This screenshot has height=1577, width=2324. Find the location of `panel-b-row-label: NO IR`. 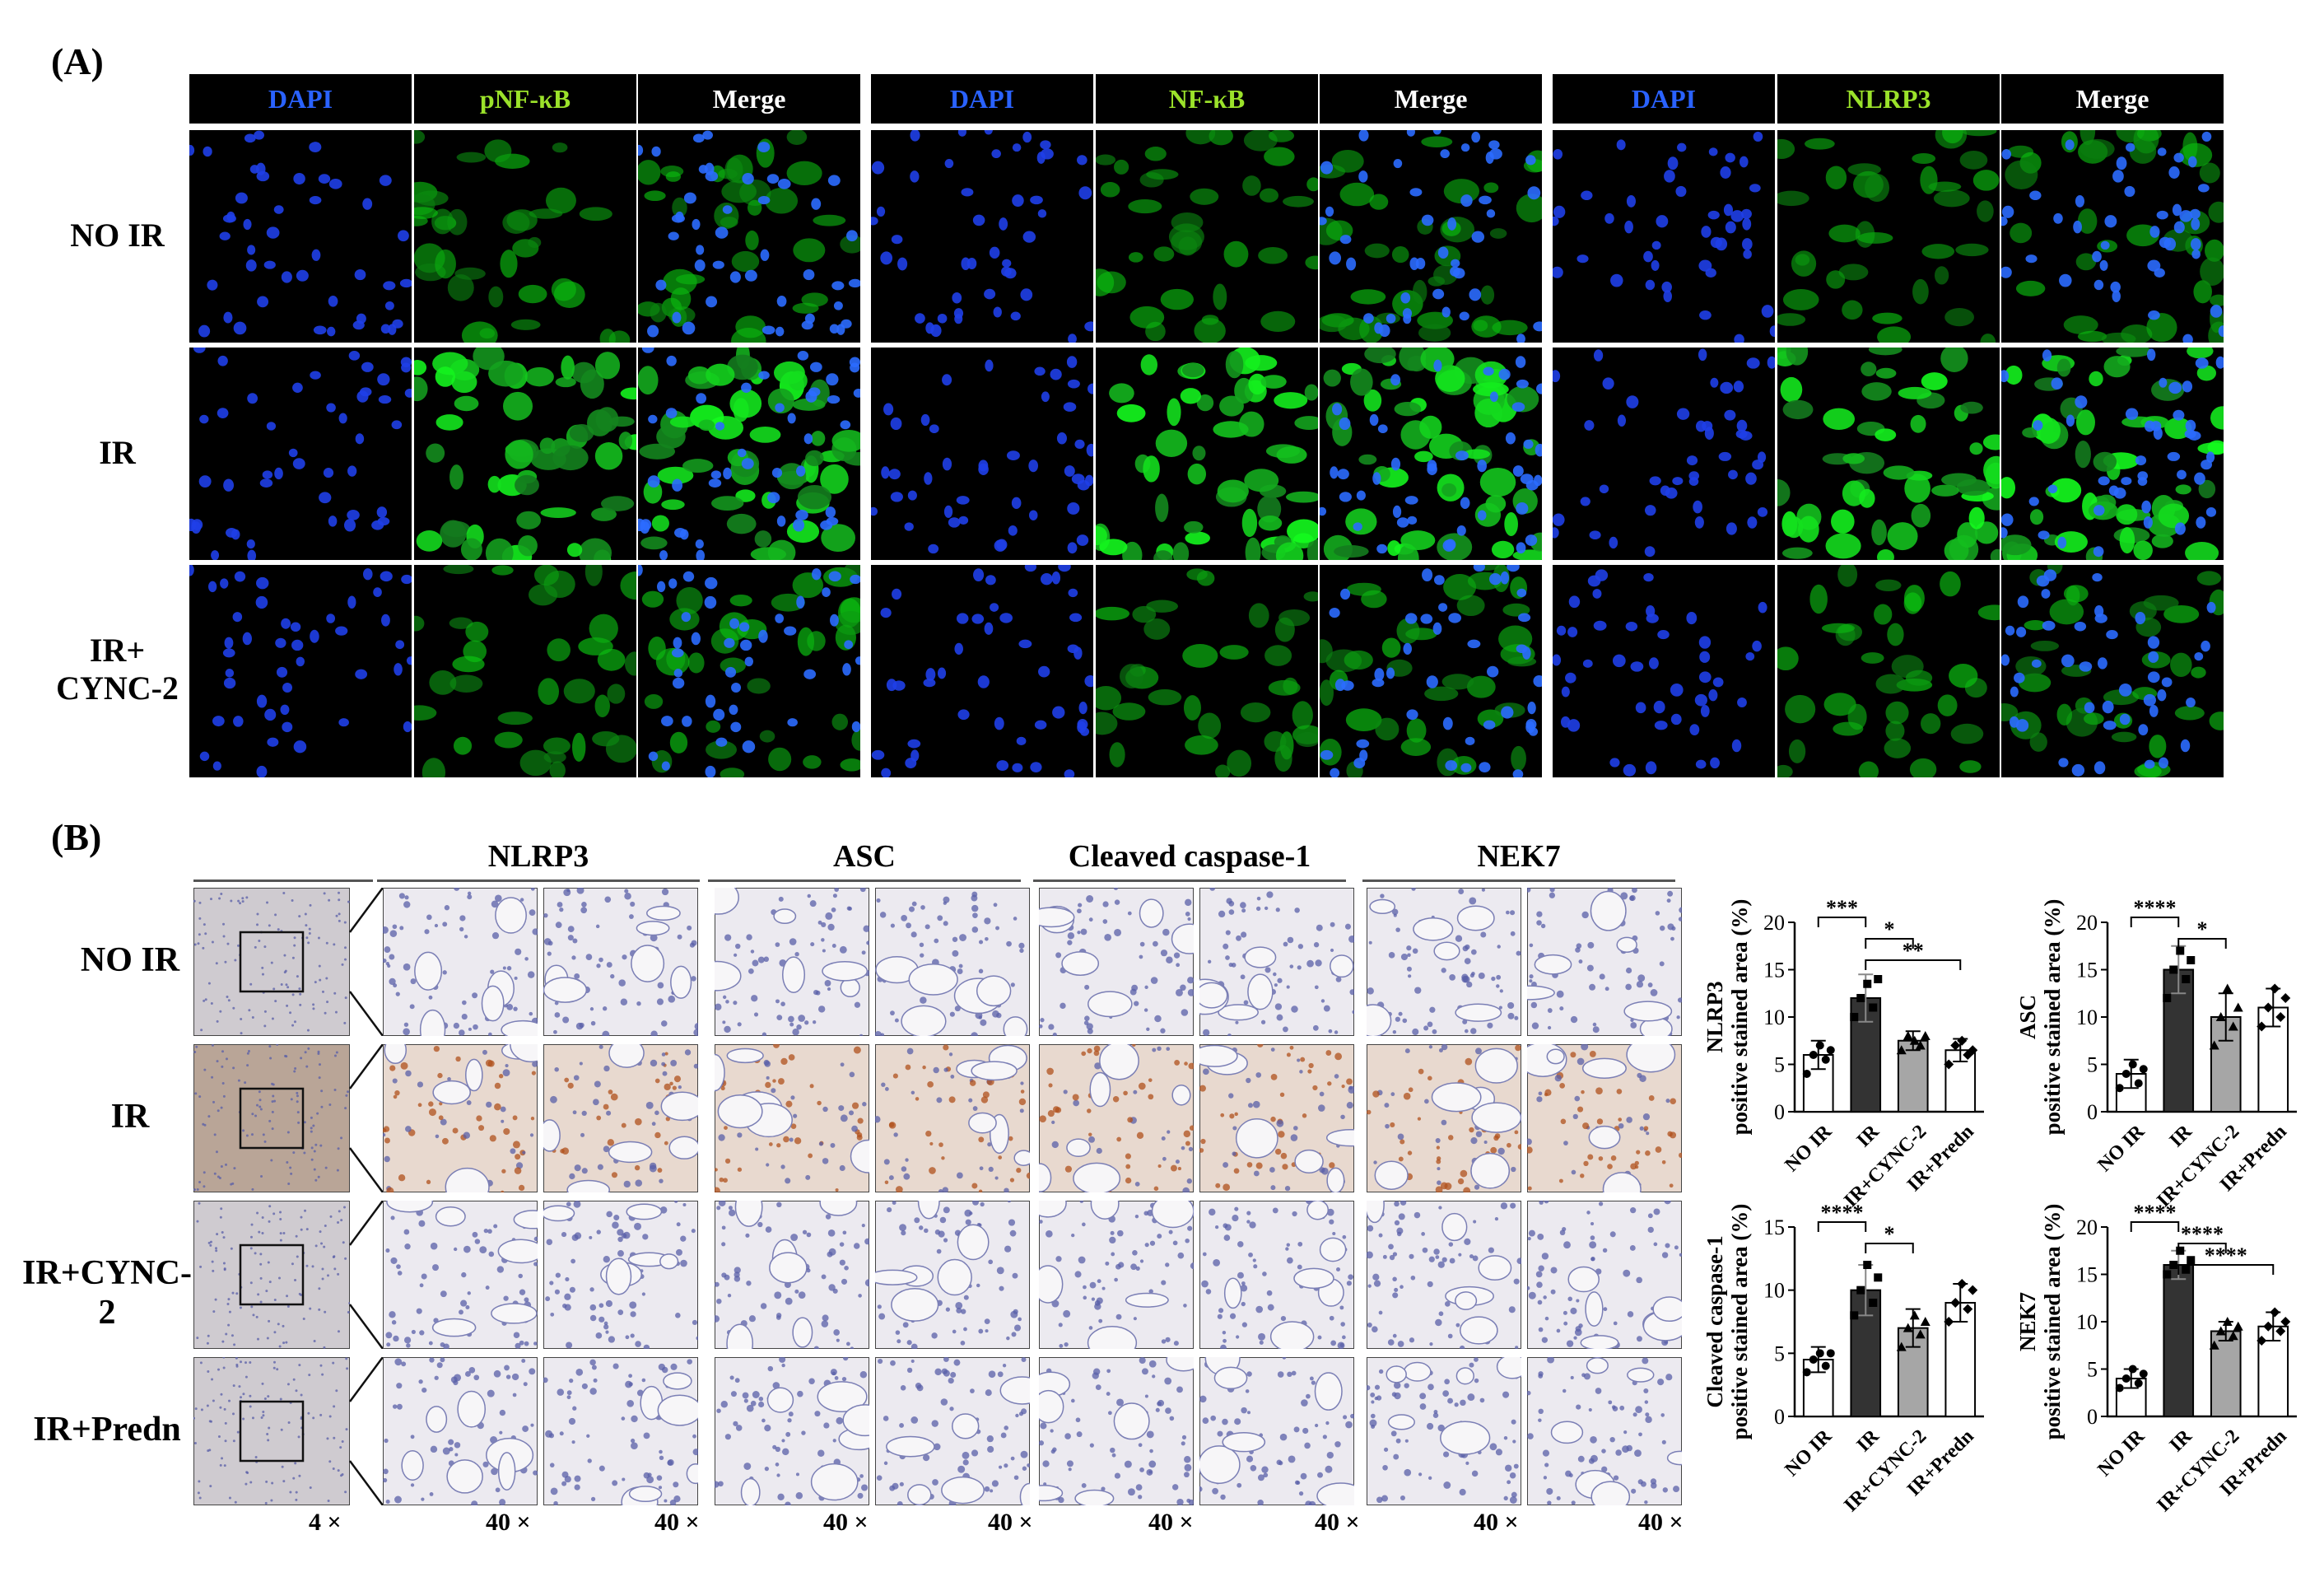

panel-b-row-label: NO IR is located at coordinates (130, 960).